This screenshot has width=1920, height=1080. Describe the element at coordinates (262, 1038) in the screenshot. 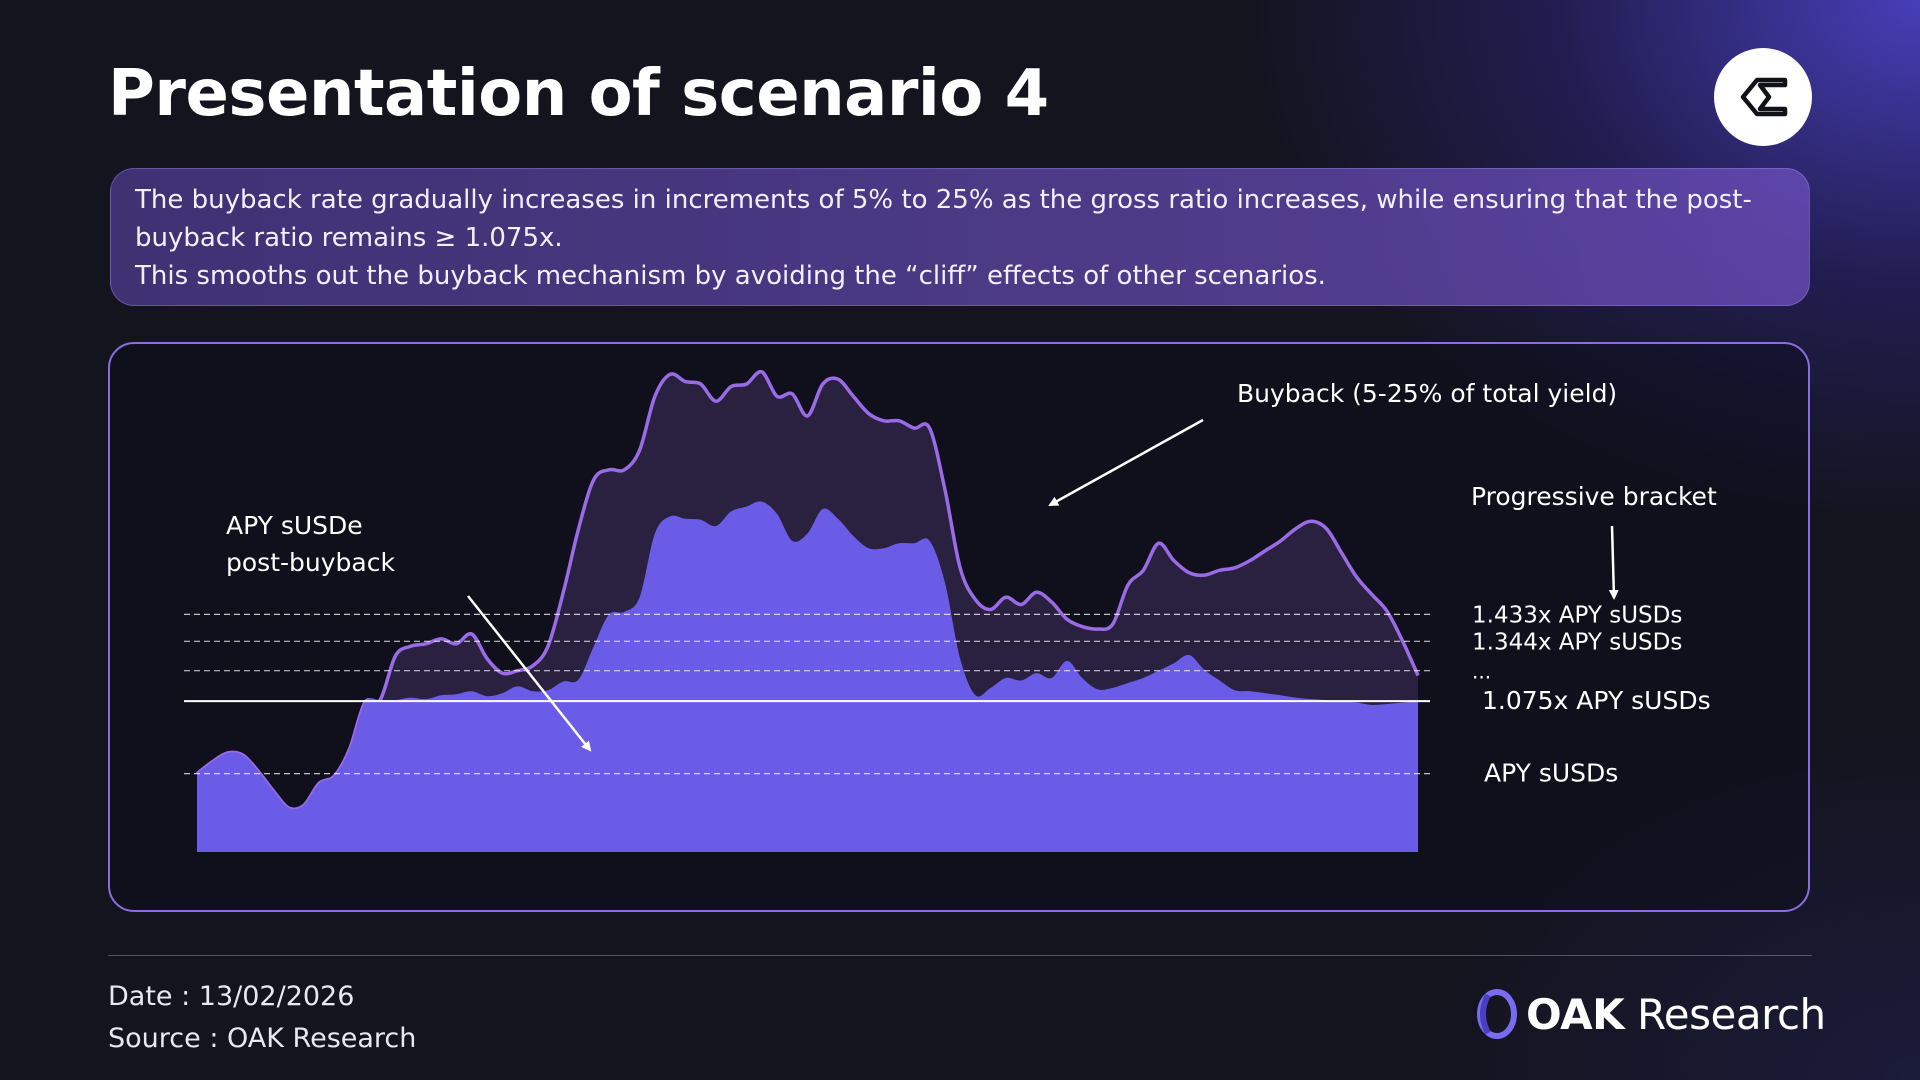

I see `footer-source: Source : OAK Research` at that location.